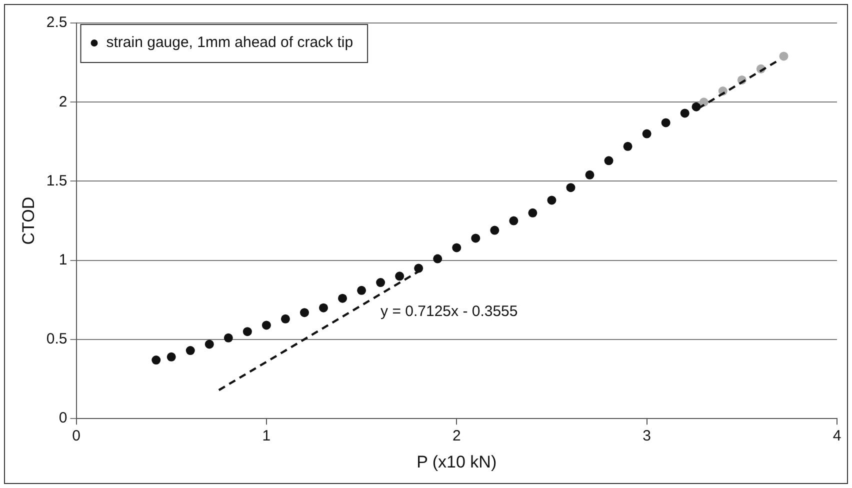 This screenshot has height=488, width=852. Describe the element at coordinates (646, 436) in the screenshot. I see `x-tick-label: 3` at that location.